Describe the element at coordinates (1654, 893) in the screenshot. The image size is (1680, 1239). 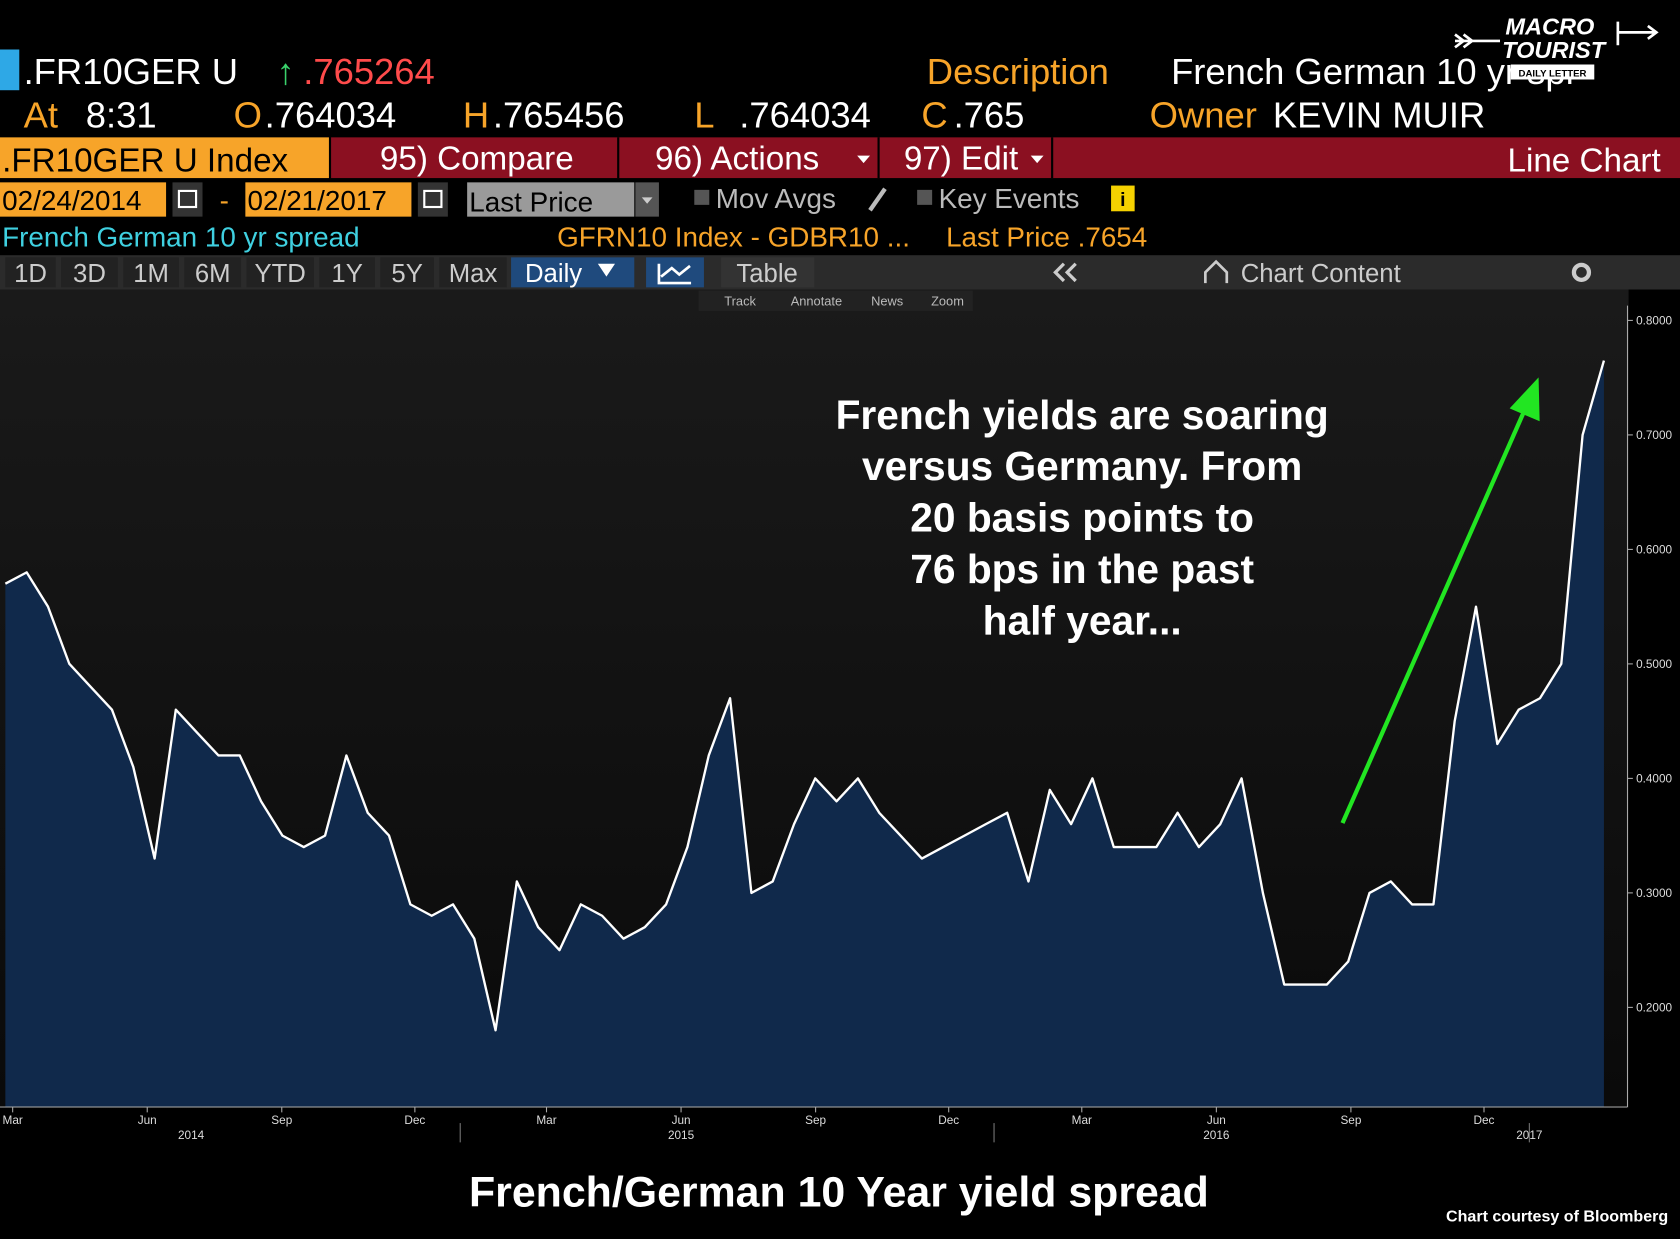
I see `y-tick-label: 0.3000` at that location.